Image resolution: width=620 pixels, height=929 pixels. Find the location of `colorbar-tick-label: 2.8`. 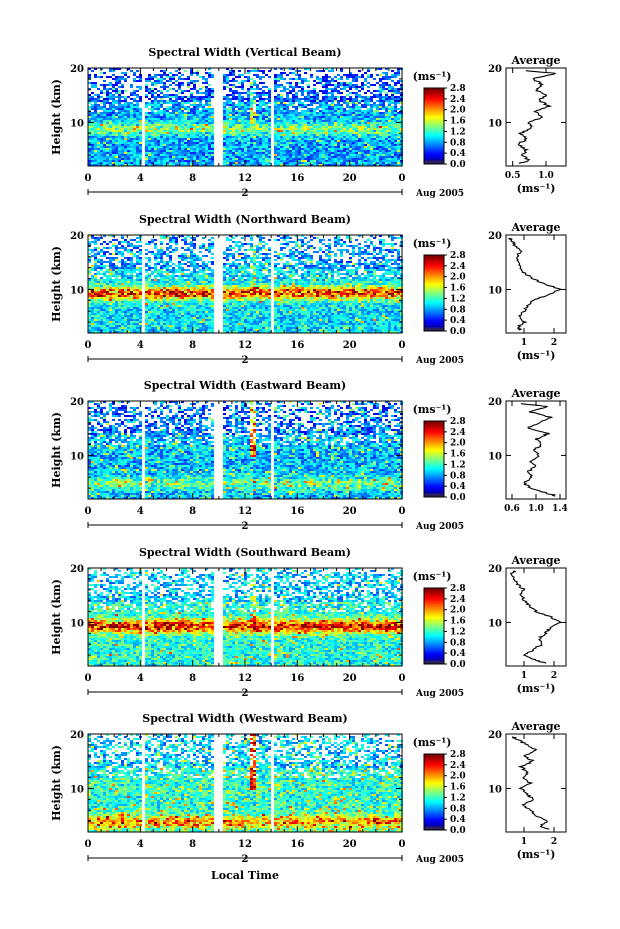

colorbar-tick-label: 2.8 is located at coordinates (458, 256).